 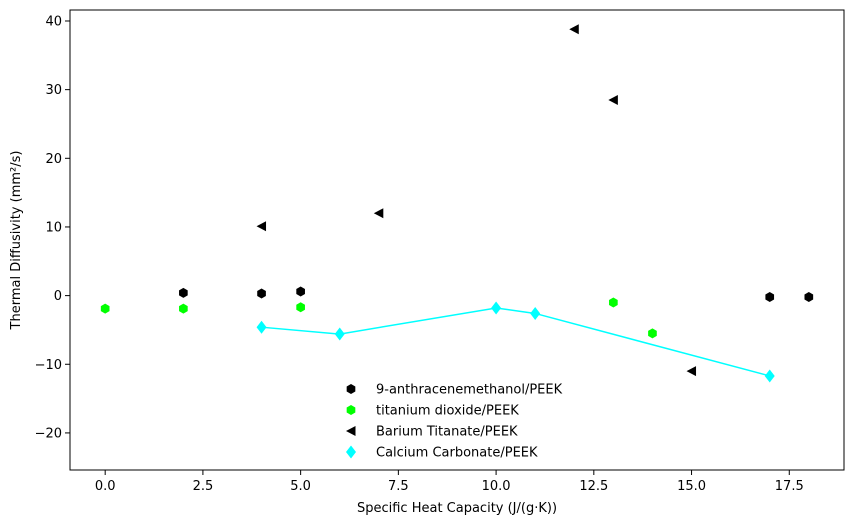 I want to click on legend-label: Barium Titanate/PEEK, so click(x=447, y=432).